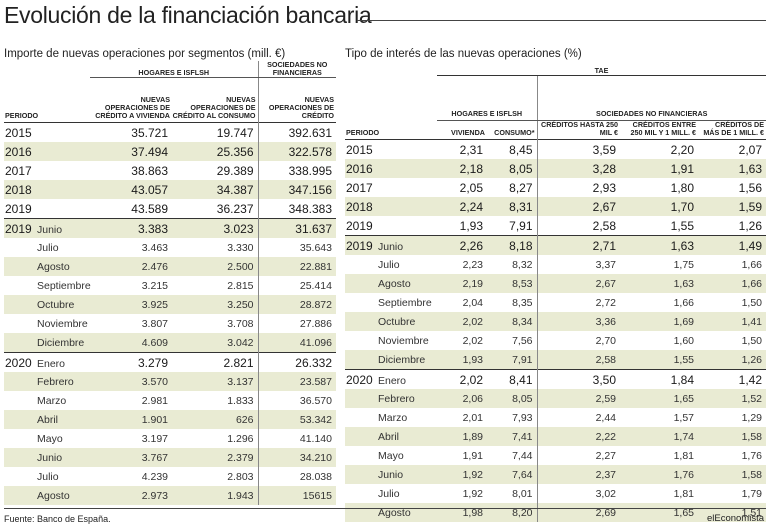 This screenshot has height=530, width=770. Describe the element at coordinates (297, 381) in the screenshot. I see `value-cell-c: 23.587` at that location.